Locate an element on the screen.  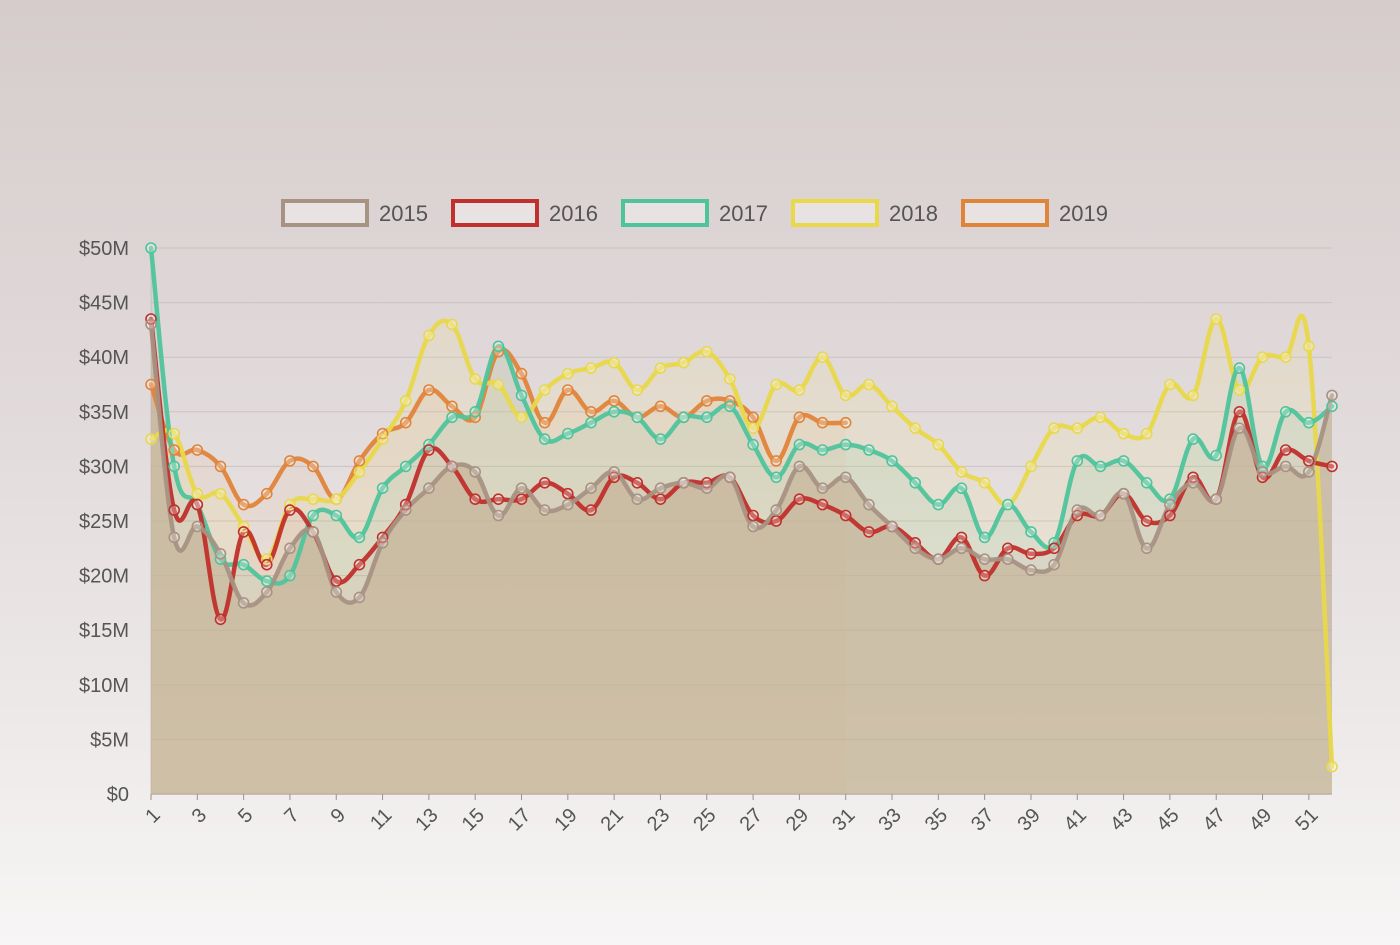
legend-item-2018: 2018 is located at coordinates (864, 213).